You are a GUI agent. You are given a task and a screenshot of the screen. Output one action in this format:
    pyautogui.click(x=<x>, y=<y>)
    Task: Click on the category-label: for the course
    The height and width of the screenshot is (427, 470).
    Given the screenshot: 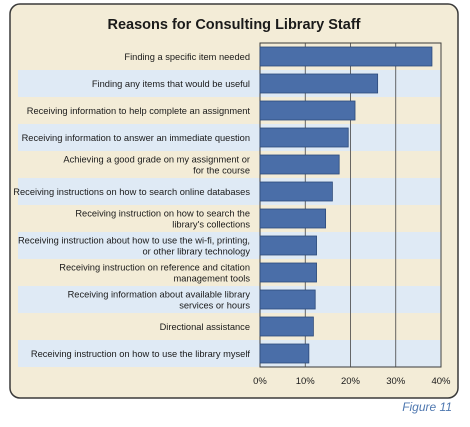 What is the action you would take?
    pyautogui.click(x=221, y=171)
    